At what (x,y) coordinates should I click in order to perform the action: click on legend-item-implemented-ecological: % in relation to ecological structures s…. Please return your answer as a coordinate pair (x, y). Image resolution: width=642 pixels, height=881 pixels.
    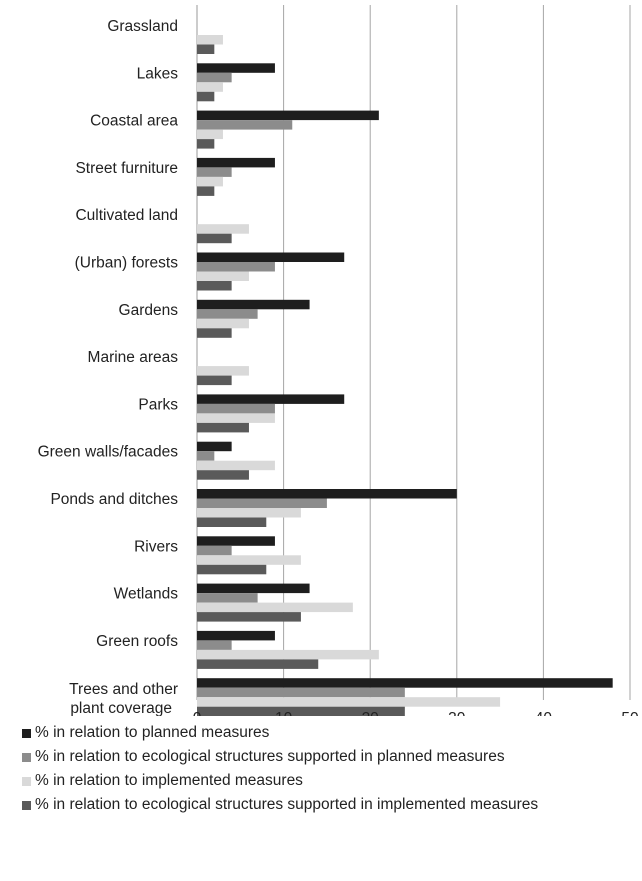
    Looking at the image, I should click on (329, 805).